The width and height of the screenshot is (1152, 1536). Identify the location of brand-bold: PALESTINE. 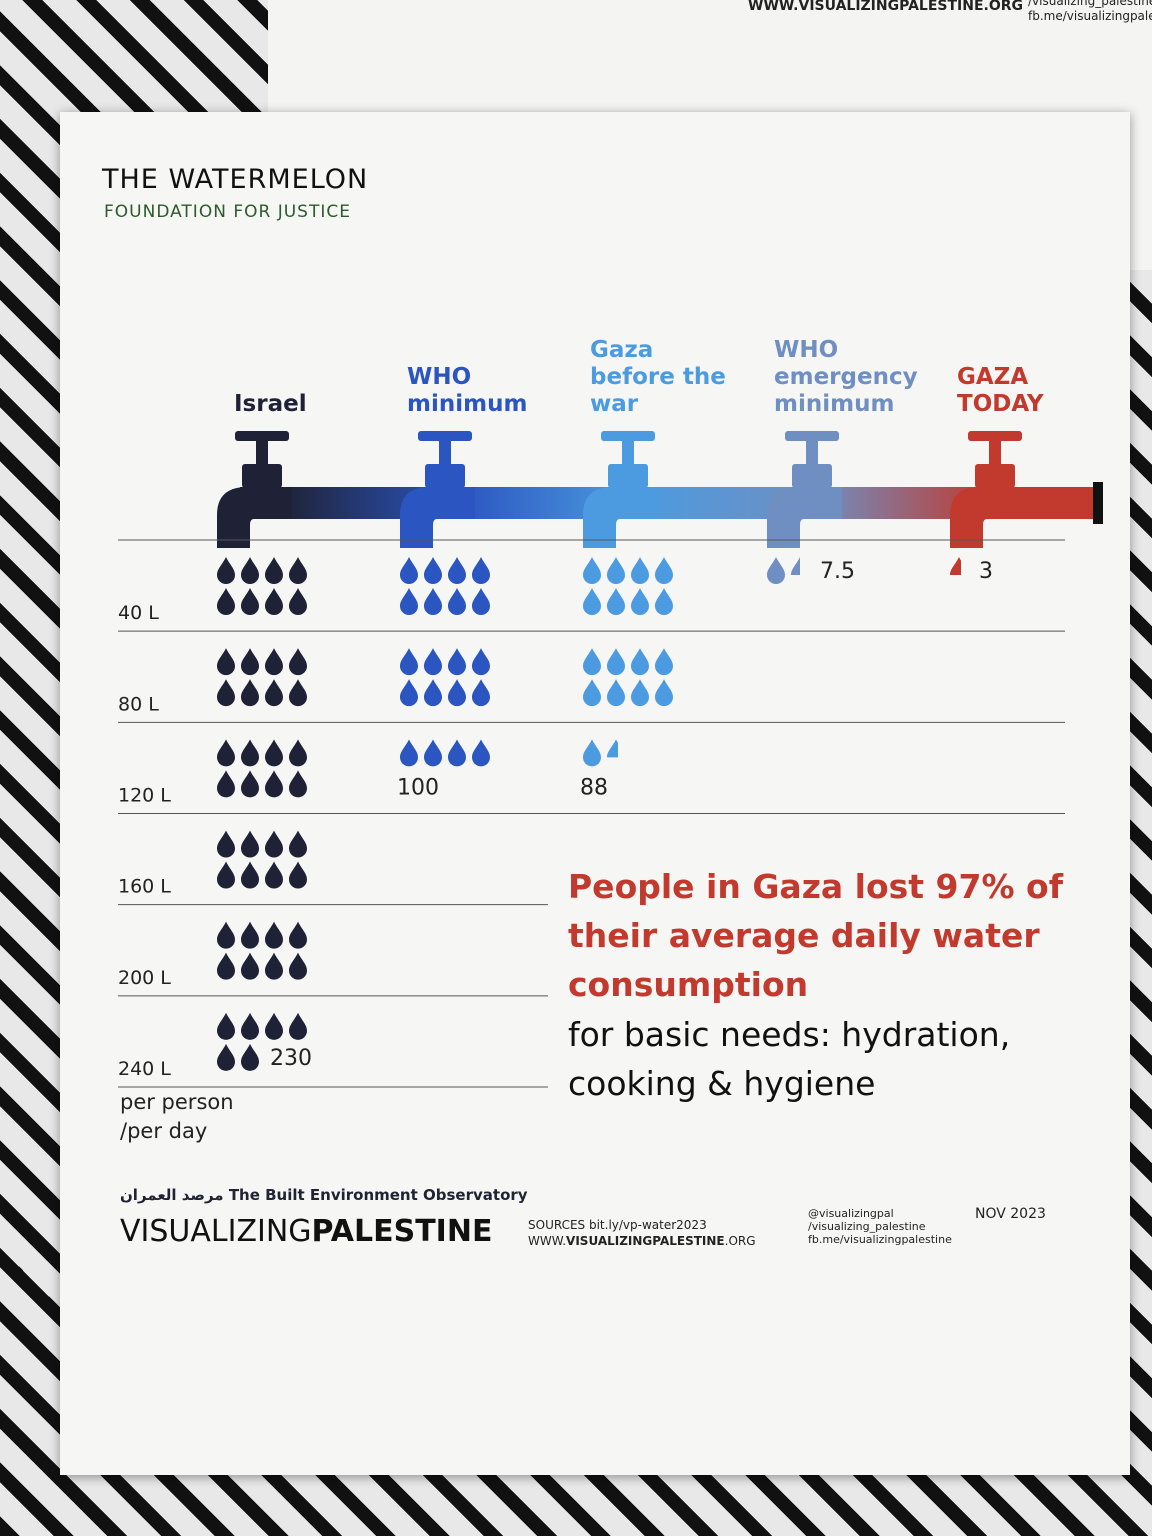
(402, 1231).